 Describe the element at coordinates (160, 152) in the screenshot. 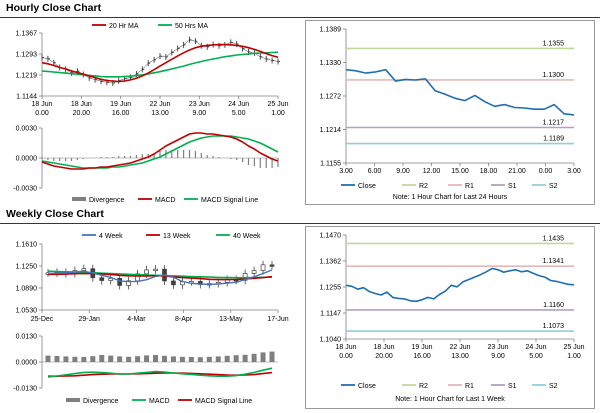

I see `macd-signal-line` at that location.